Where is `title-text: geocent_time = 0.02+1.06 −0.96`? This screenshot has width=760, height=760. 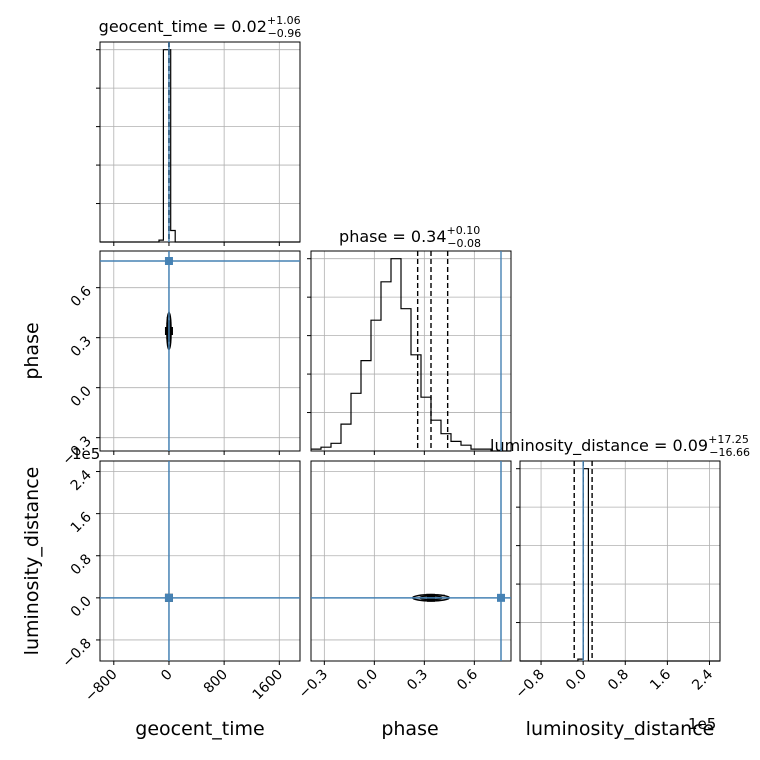
title-text: geocent_time = 0.02+1.06 −0.96 is located at coordinates (200, 27).